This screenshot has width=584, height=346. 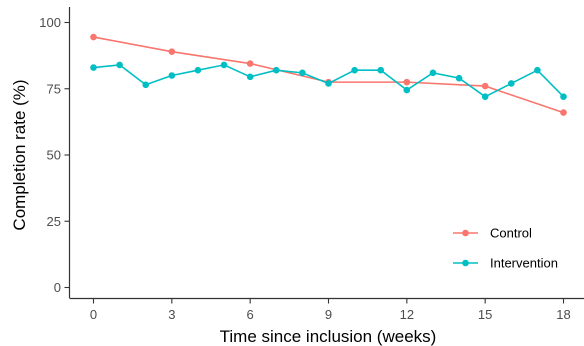 I want to click on x-tick-label-9: 9, so click(x=328, y=314).